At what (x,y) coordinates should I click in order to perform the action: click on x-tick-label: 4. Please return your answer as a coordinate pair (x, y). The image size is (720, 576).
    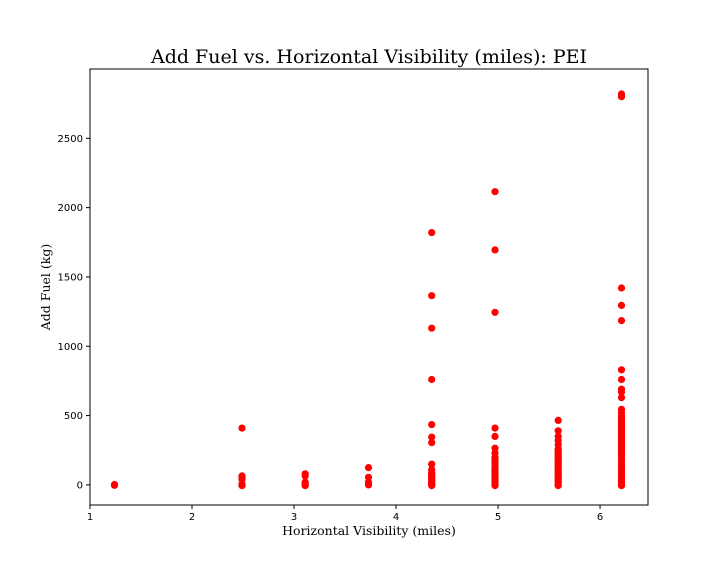
    Looking at the image, I should click on (396, 517).